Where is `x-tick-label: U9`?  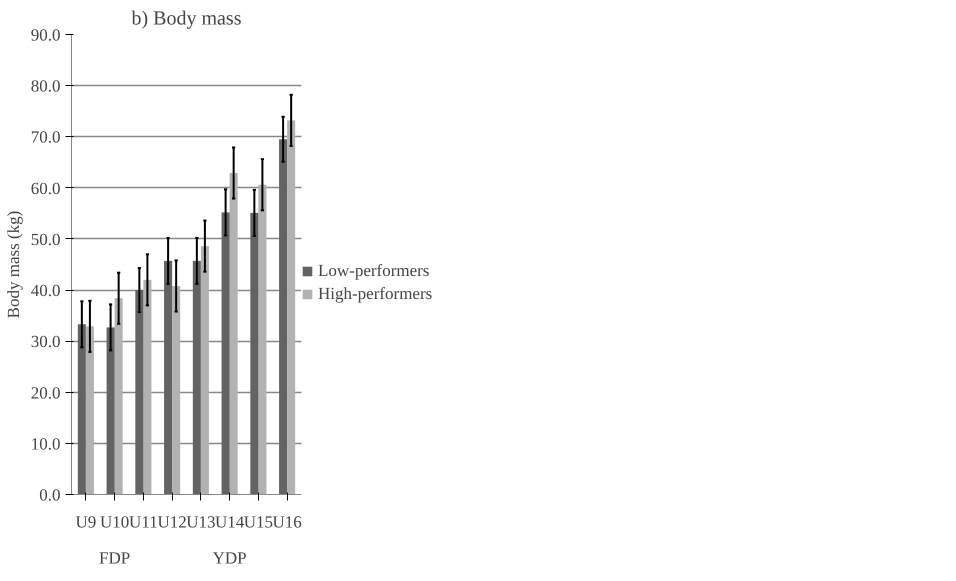 x-tick-label: U9 is located at coordinates (85, 522).